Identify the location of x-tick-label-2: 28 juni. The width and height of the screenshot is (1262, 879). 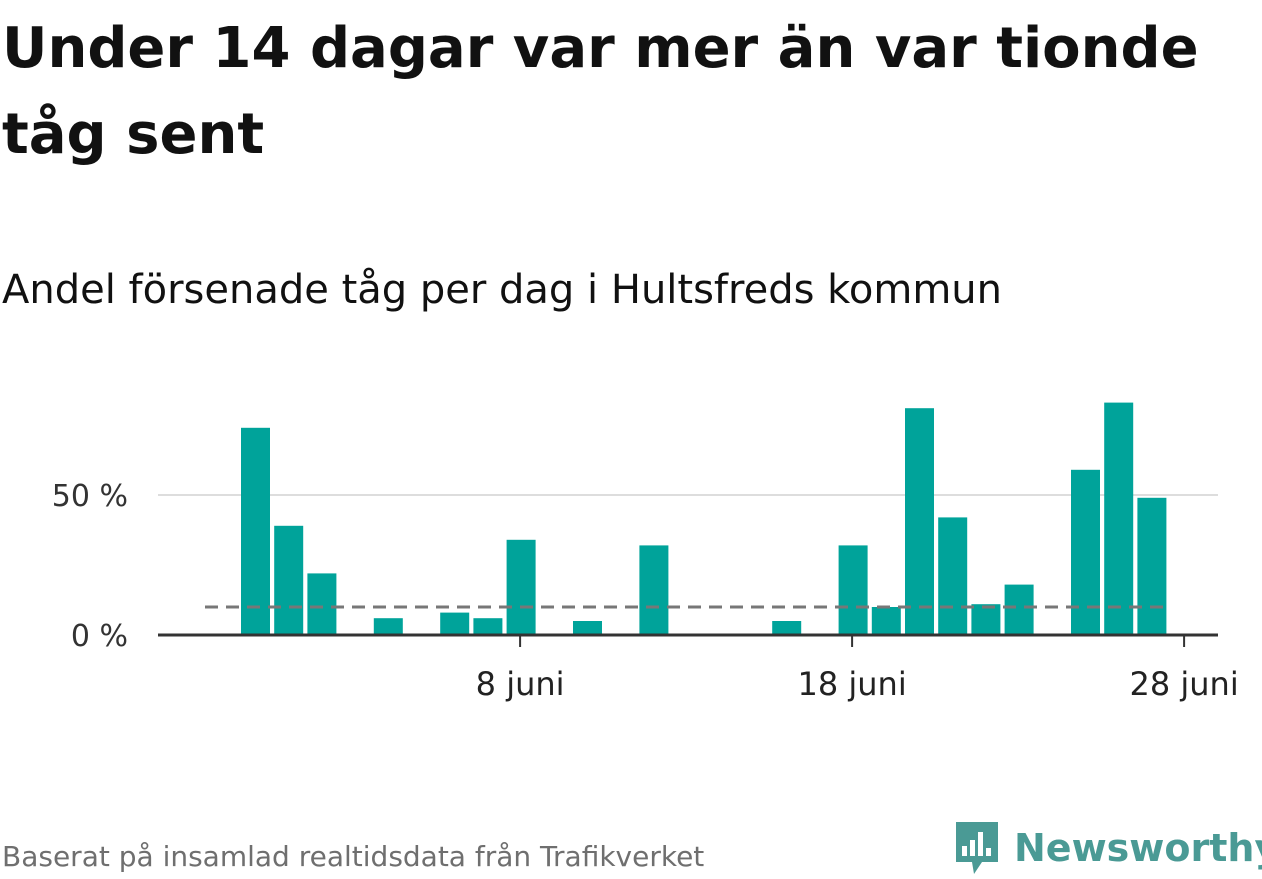
(1183, 684).